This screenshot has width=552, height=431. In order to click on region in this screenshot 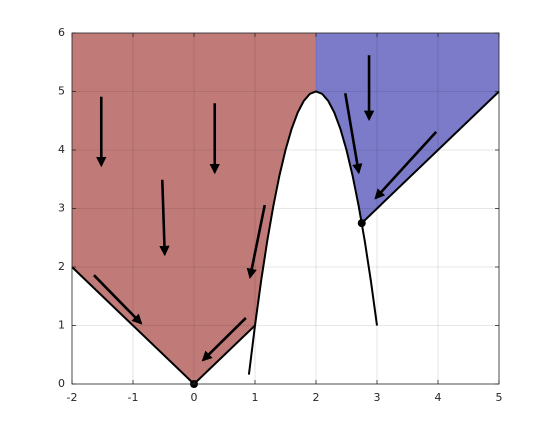, I will do `click(407, 128)`.